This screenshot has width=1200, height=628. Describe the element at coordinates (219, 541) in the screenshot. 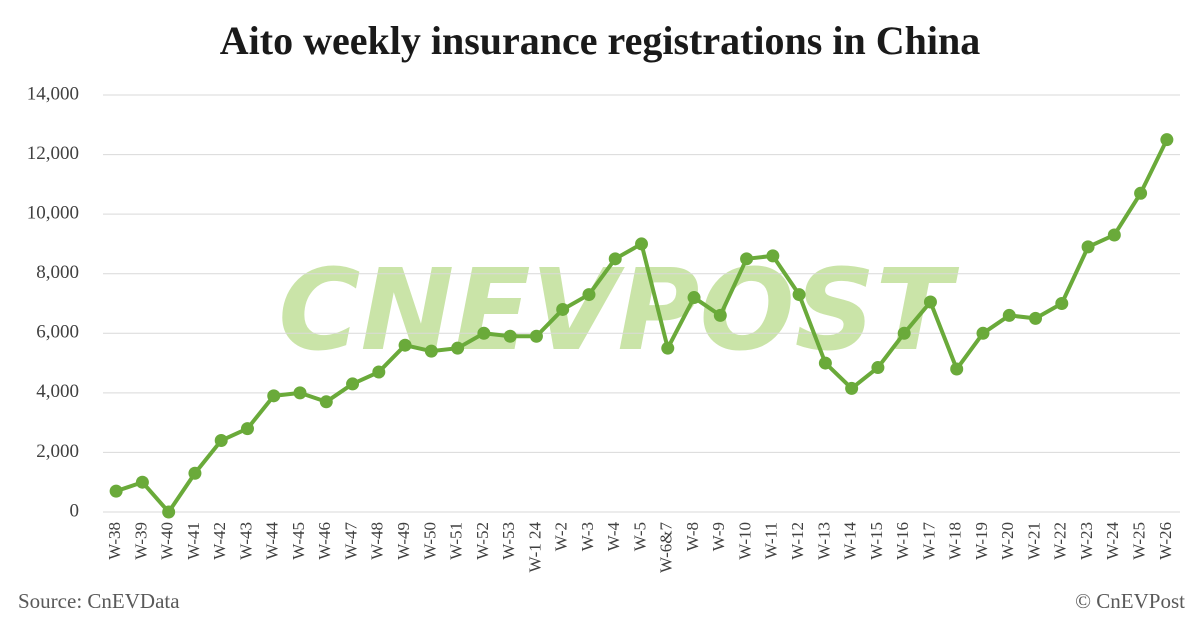

I see `x-tick-label: W-42` at that location.